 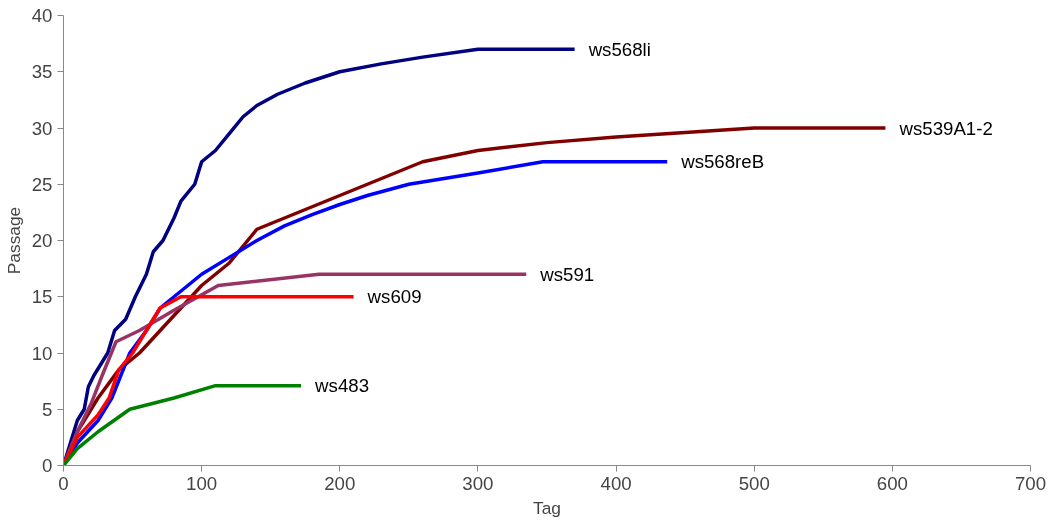 I want to click on series-label: ws539A1-2, so click(x=945, y=128).